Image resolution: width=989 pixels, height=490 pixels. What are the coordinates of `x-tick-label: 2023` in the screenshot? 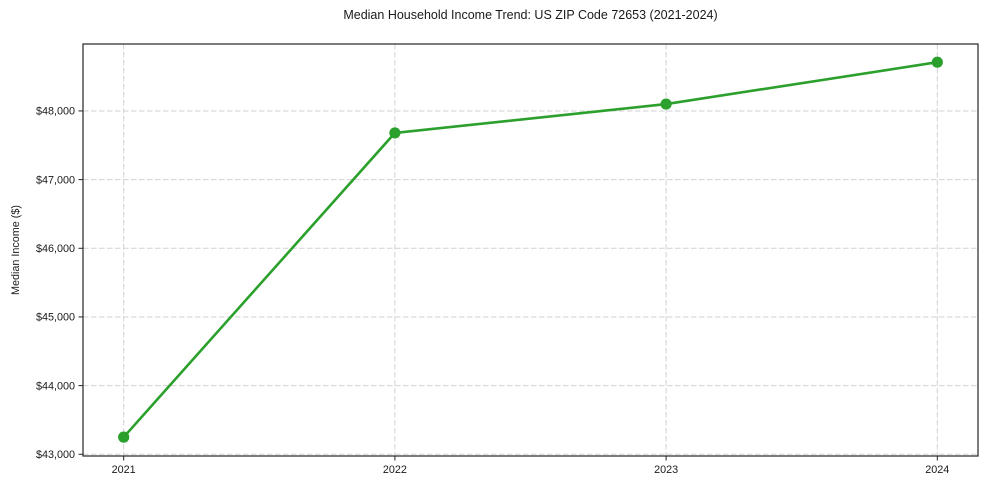 It's located at (666, 470).